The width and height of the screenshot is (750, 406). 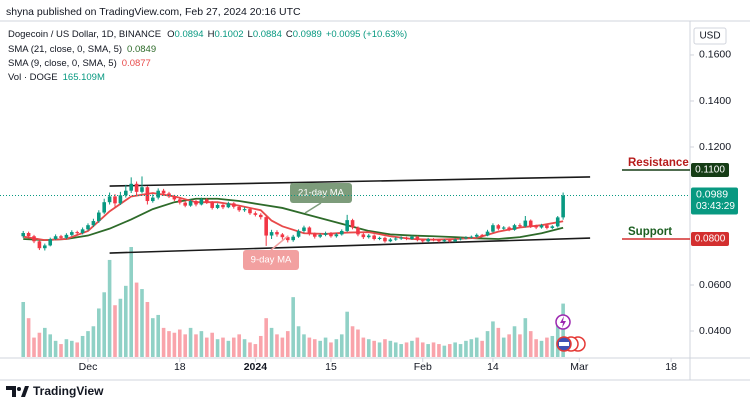 What do you see at coordinates (279, 243) in the screenshot?
I see `annotation-pointer` at bounding box center [279, 243].